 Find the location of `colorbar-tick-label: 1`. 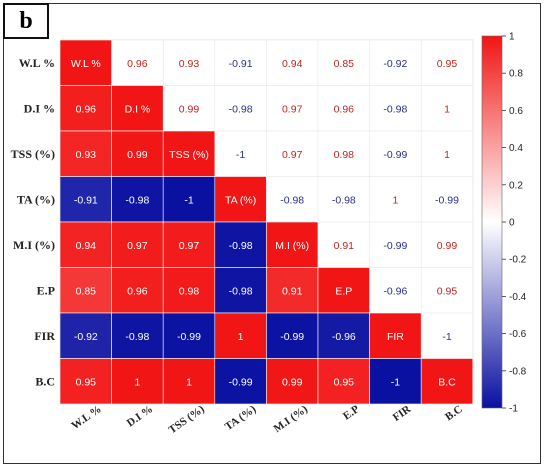

colorbar-tick-label: 1 is located at coordinates (512, 37).